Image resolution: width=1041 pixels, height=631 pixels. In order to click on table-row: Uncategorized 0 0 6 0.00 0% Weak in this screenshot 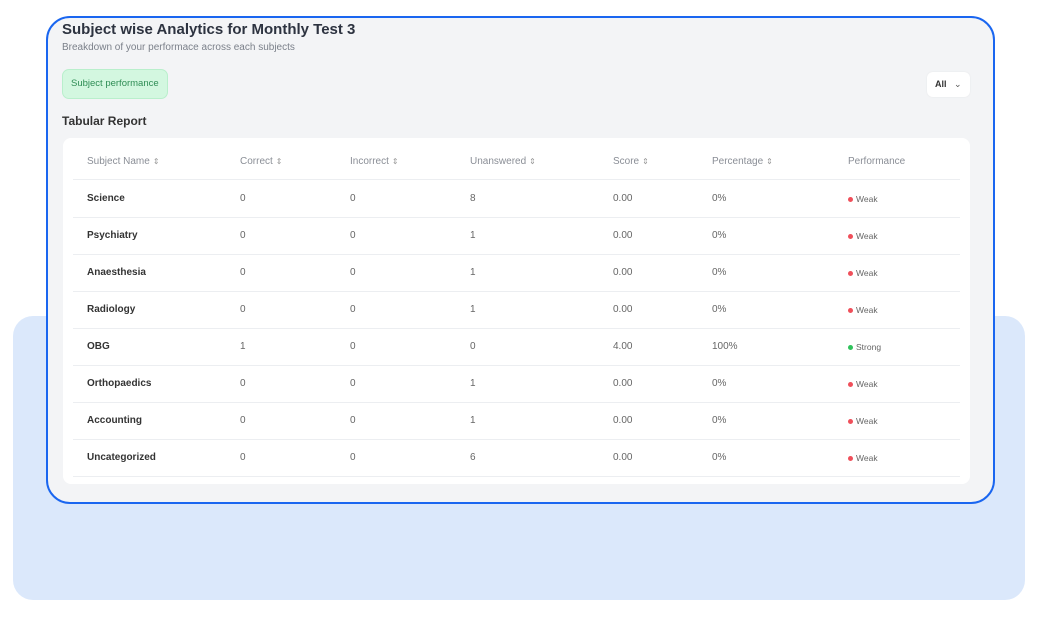, I will do `click(516, 458)`.